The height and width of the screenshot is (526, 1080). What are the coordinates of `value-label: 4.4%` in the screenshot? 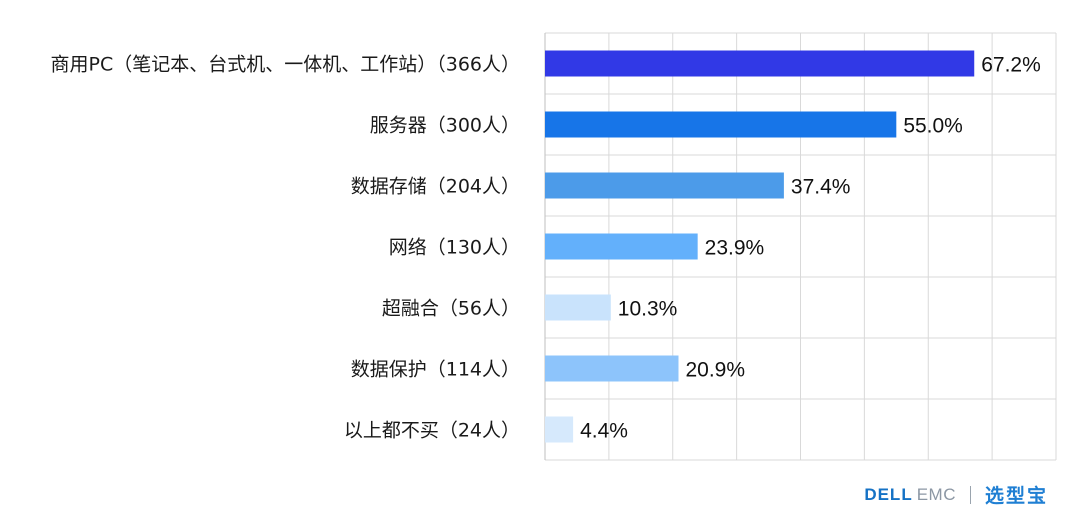 It's located at (604, 431).